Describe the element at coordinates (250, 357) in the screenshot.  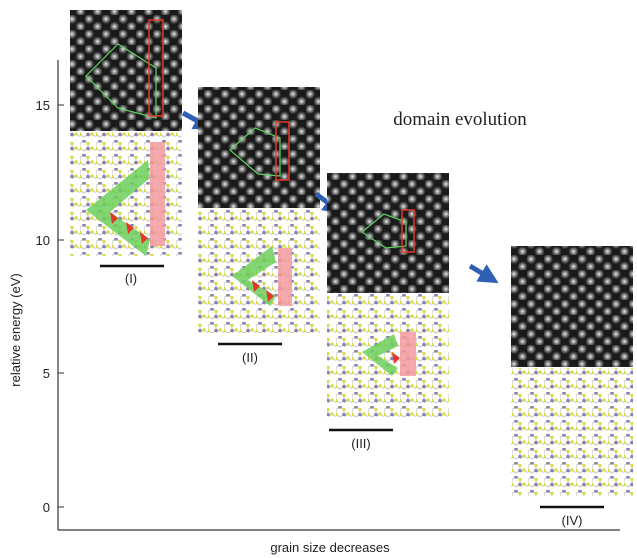
I see `stage-2-label: (II)` at that location.